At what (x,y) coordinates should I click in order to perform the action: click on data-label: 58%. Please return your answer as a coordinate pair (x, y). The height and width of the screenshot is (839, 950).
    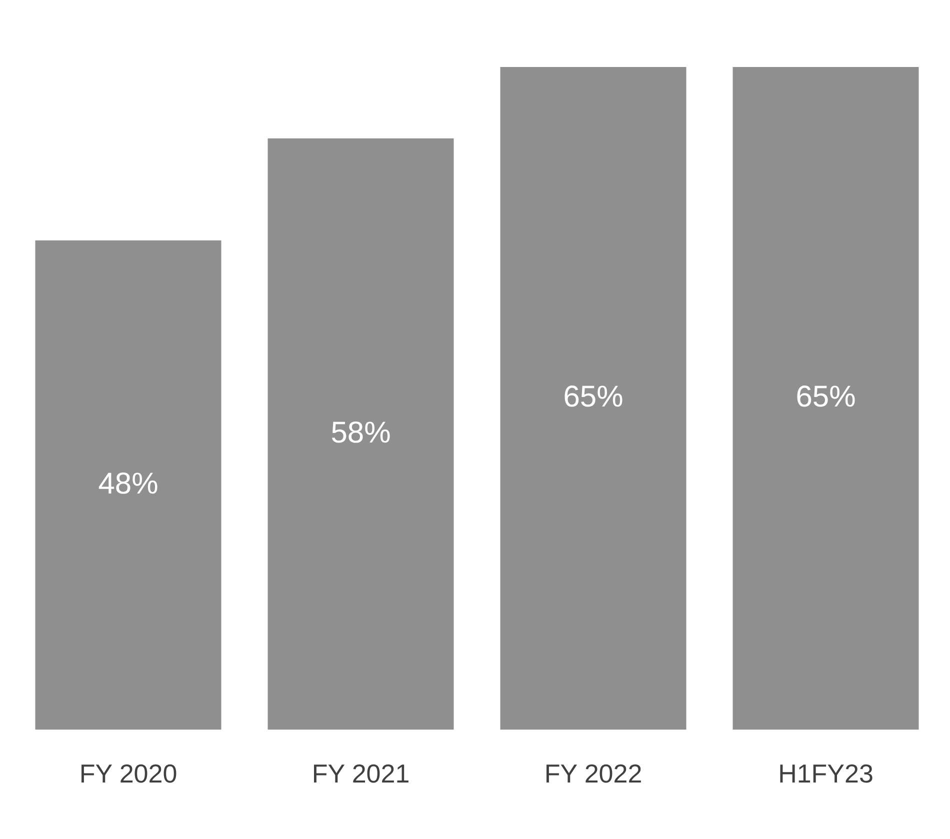
    Looking at the image, I should click on (360, 433).